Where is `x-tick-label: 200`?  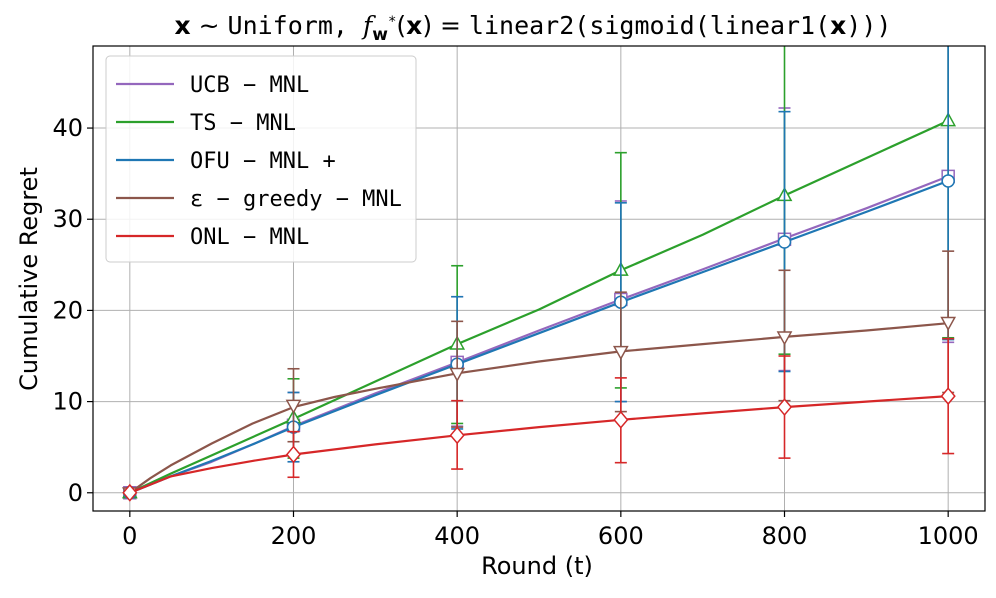
x-tick-label: 200 is located at coordinates (294, 536).